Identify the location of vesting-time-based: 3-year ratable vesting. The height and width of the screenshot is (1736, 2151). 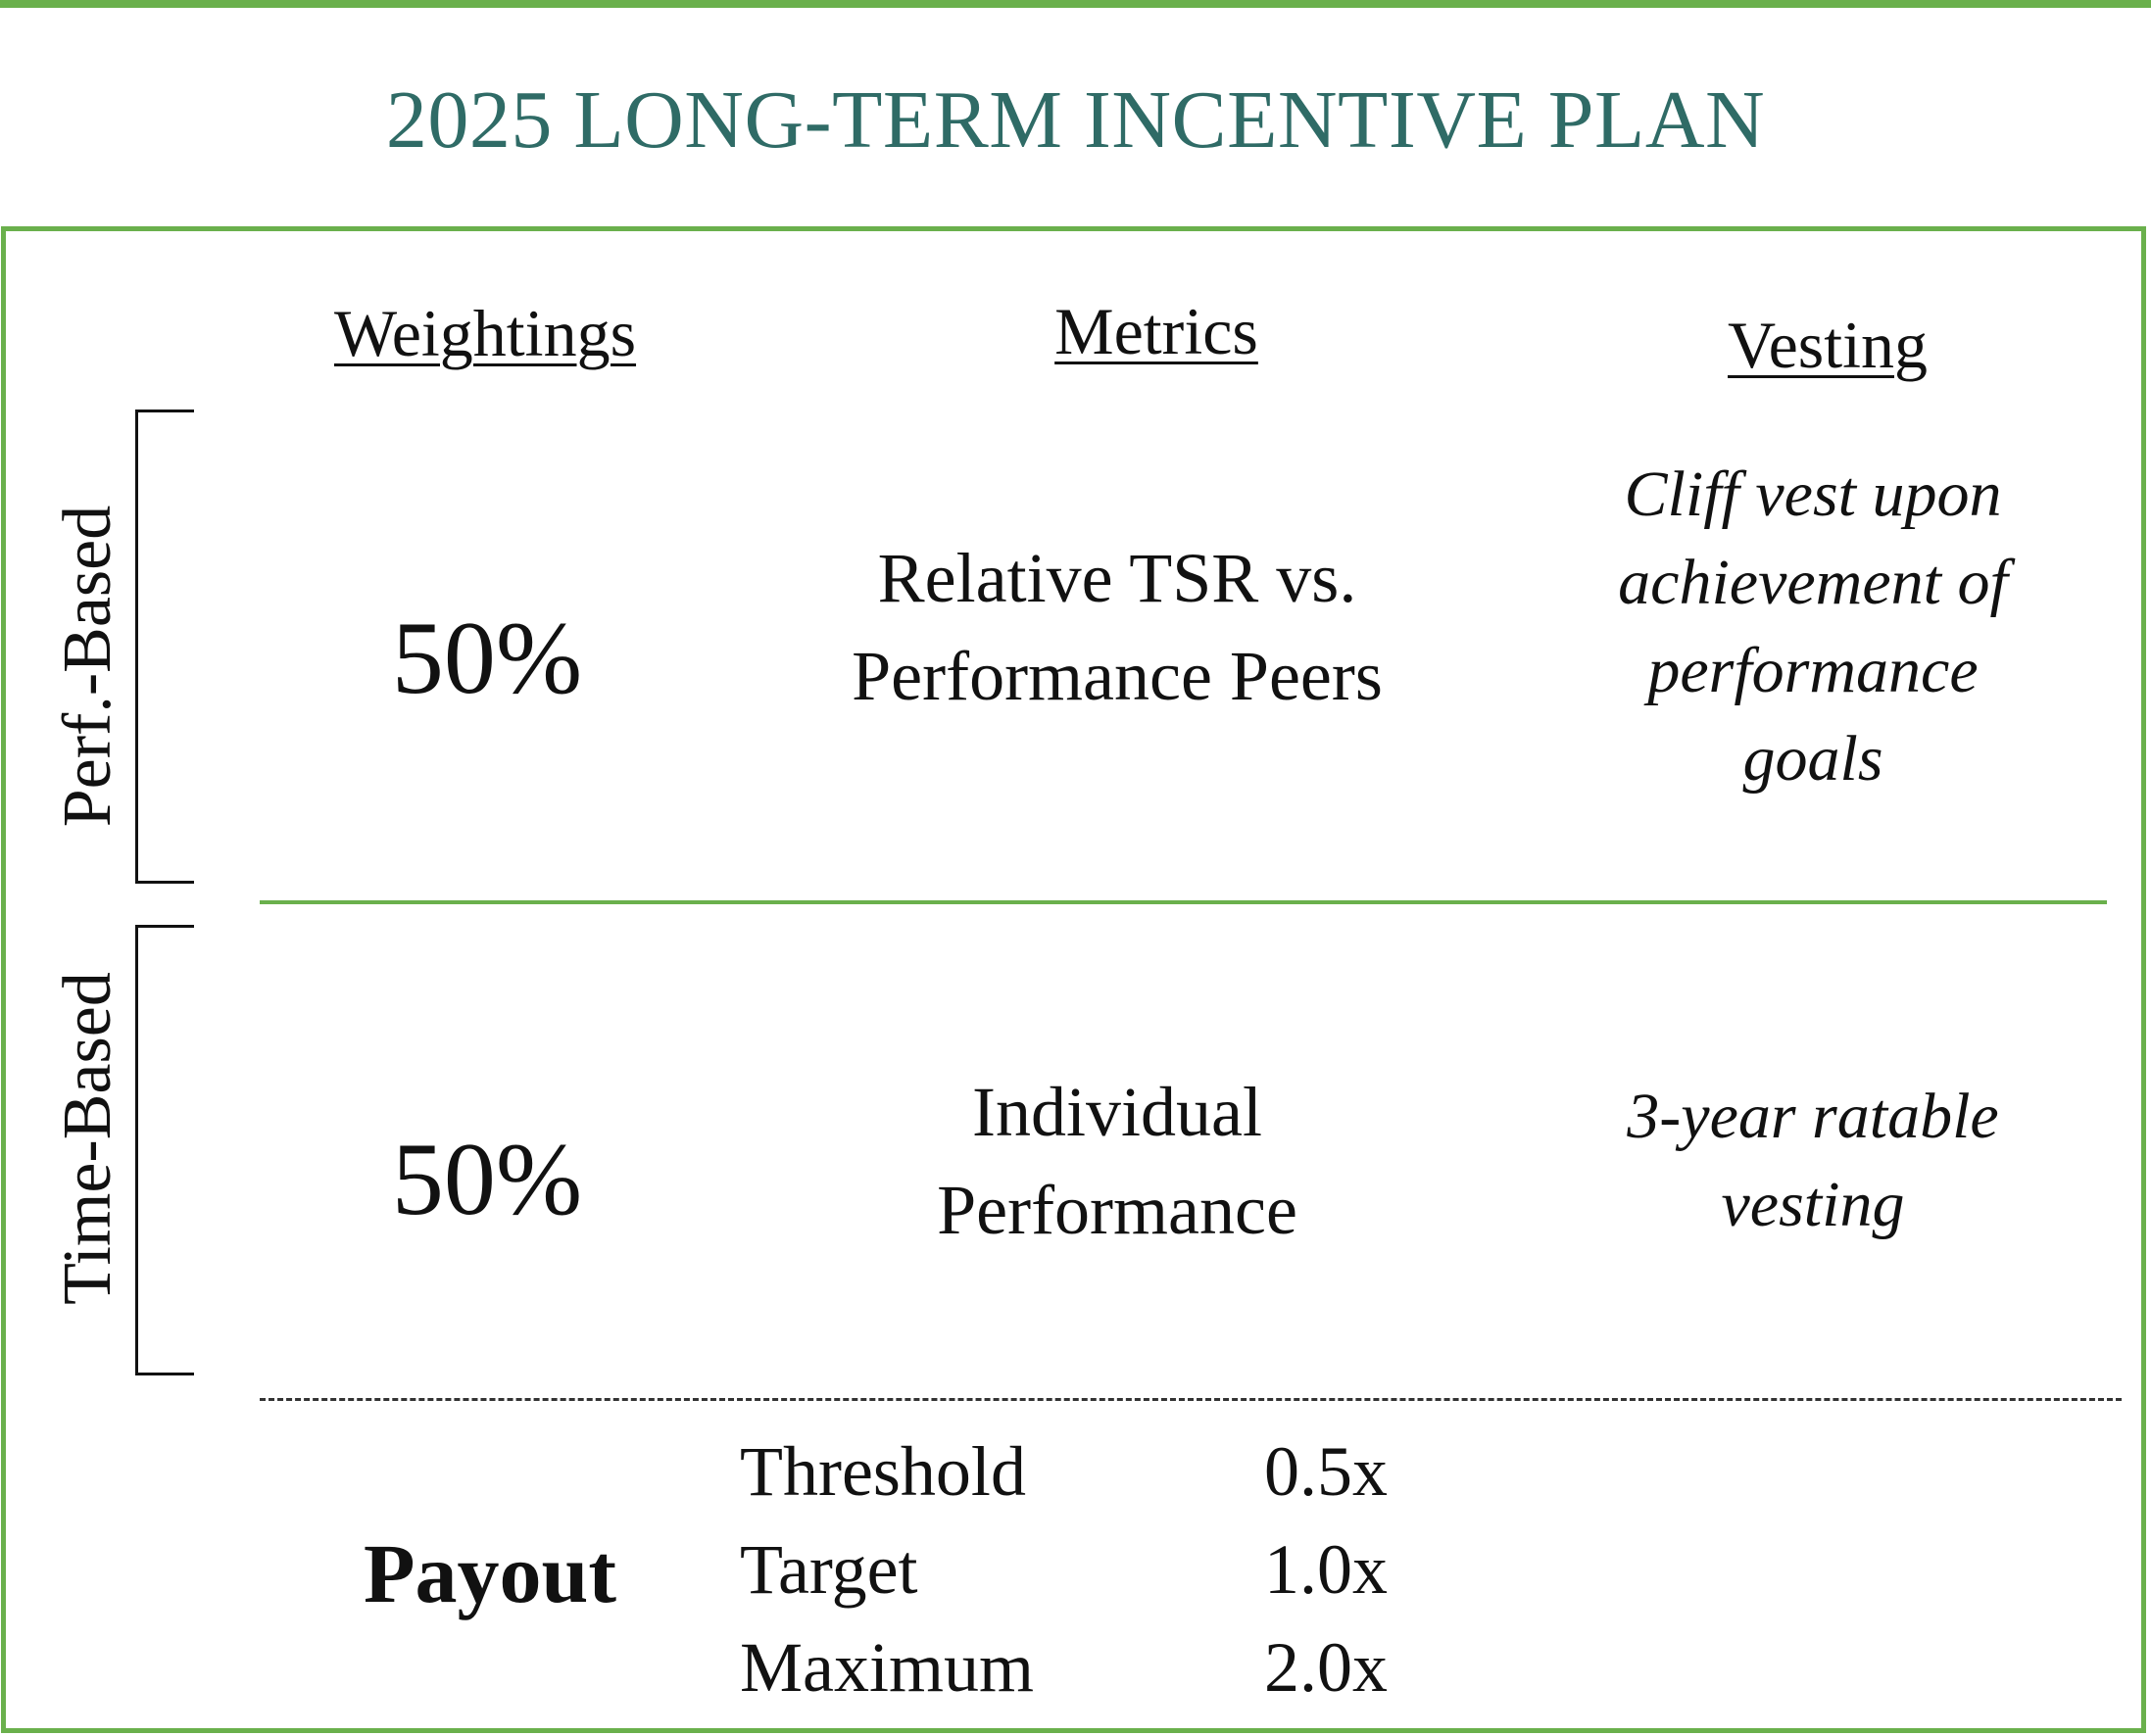
(1813, 1161).